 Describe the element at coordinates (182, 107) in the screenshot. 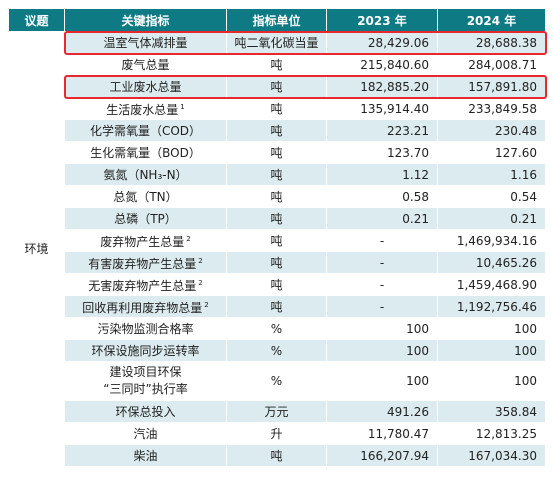

I see `footnote-marker: 1` at that location.